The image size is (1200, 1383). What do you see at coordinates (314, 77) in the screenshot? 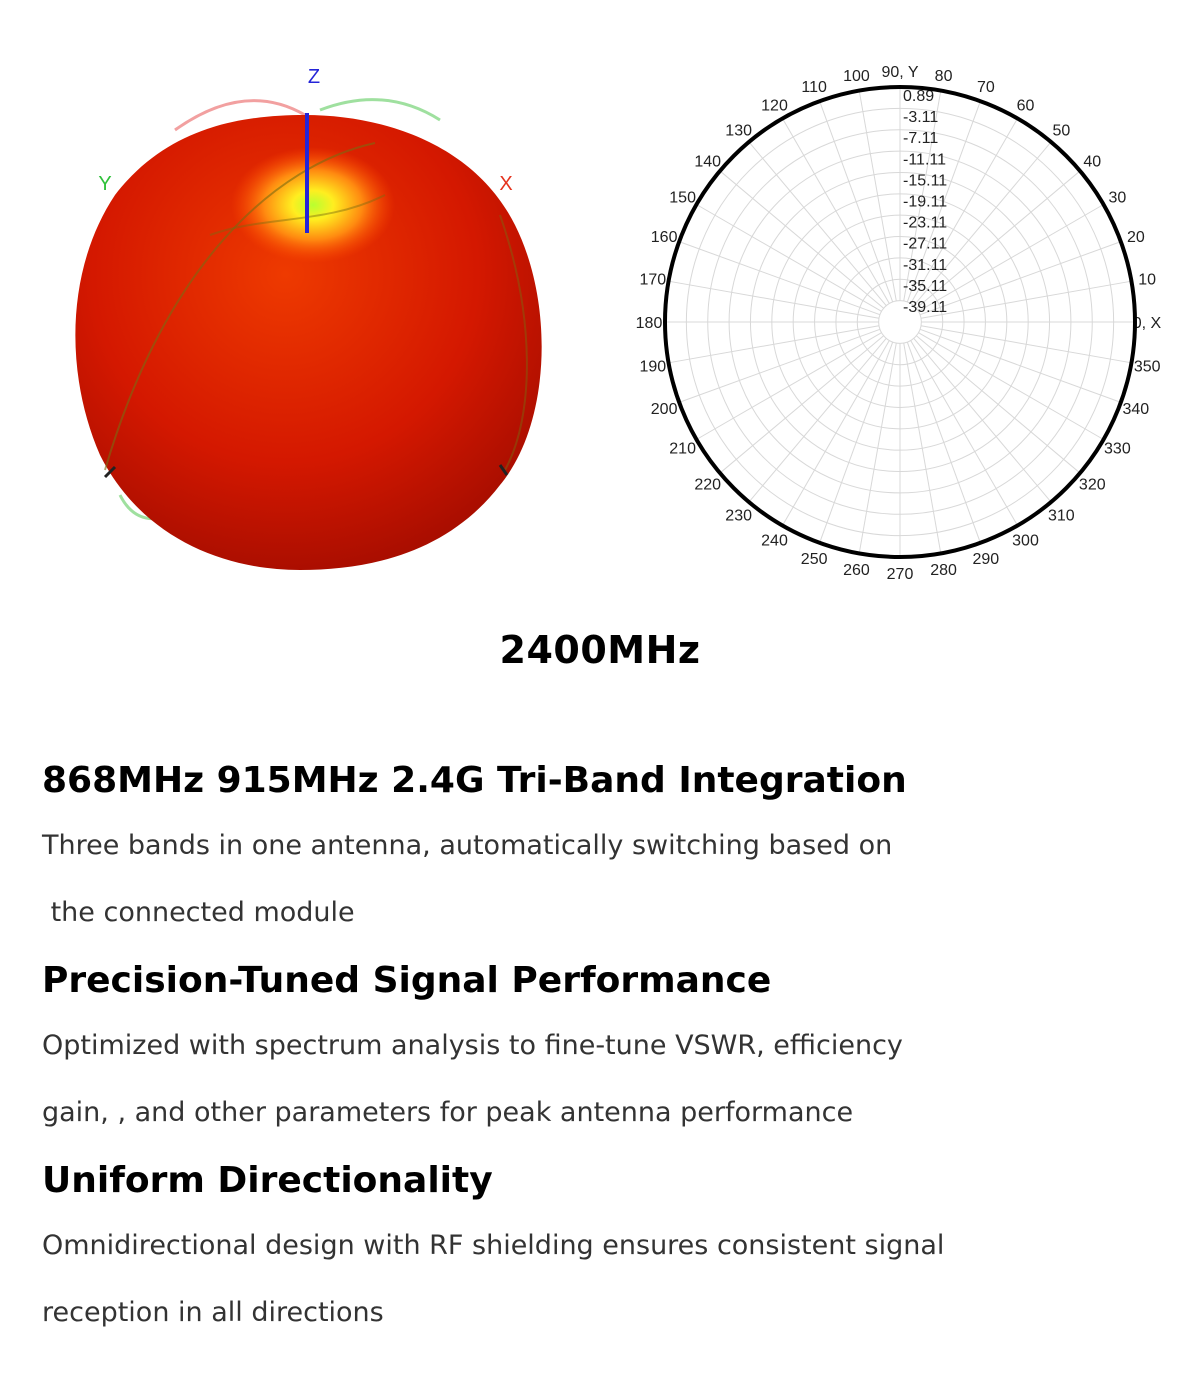
I see `z-axis-label: Z` at bounding box center [314, 77].